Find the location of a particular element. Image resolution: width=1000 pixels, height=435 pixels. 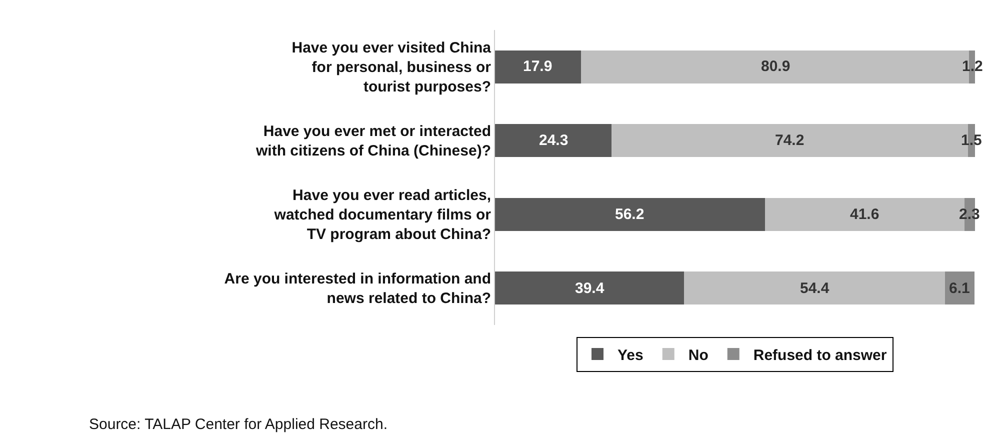

data-label: 80.9 is located at coordinates (775, 66).